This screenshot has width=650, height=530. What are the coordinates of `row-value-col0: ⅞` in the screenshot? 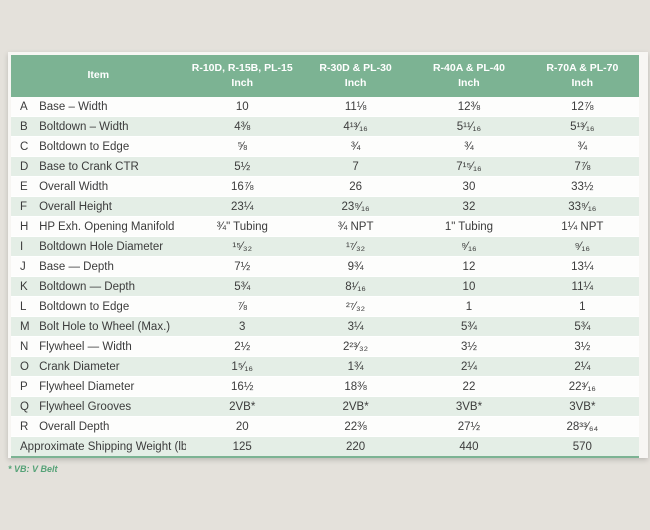 It's located at (242, 306).